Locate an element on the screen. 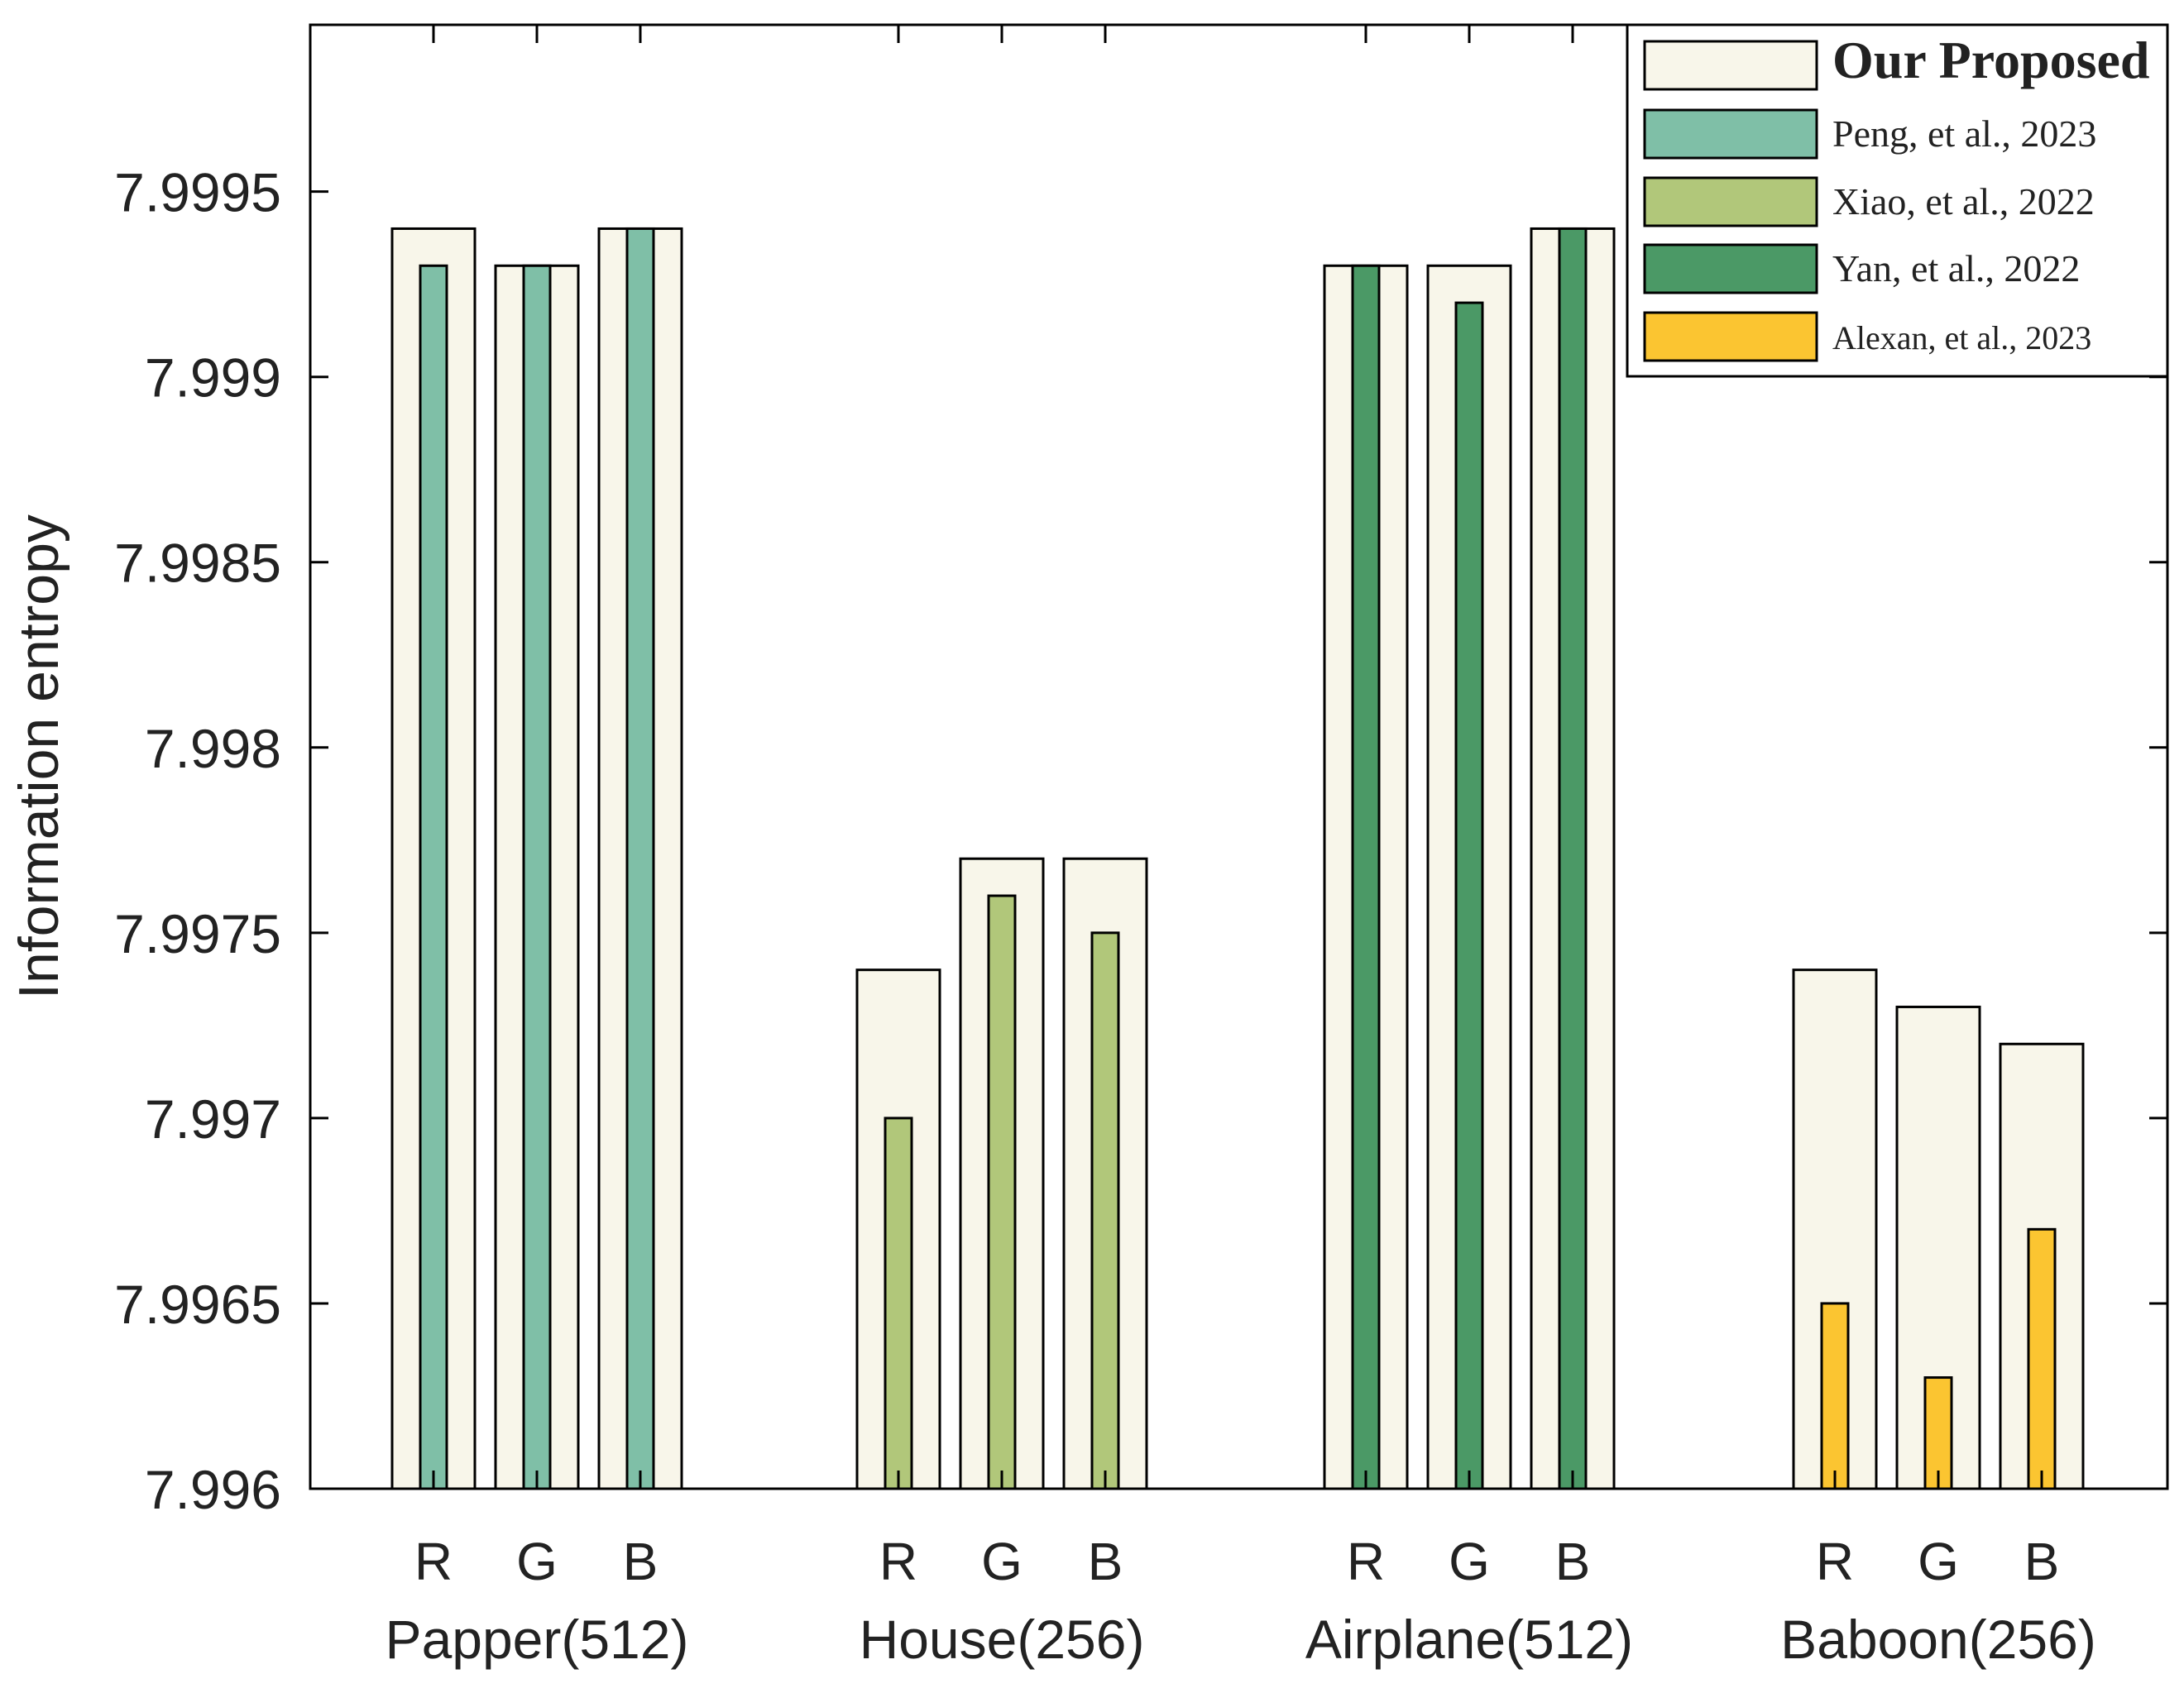  y-tick-label: 7.9995 is located at coordinates (197, 192).